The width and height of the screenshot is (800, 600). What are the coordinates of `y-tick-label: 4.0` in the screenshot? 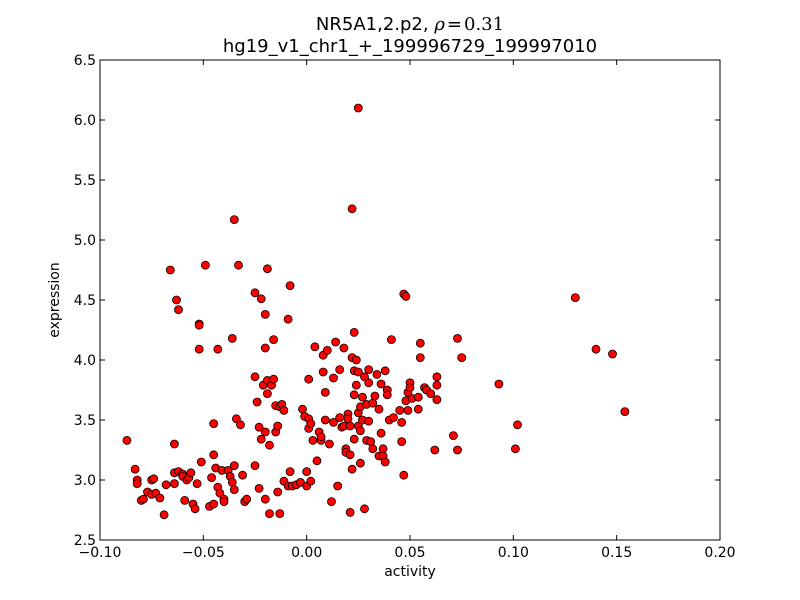 It's located at (85, 361).